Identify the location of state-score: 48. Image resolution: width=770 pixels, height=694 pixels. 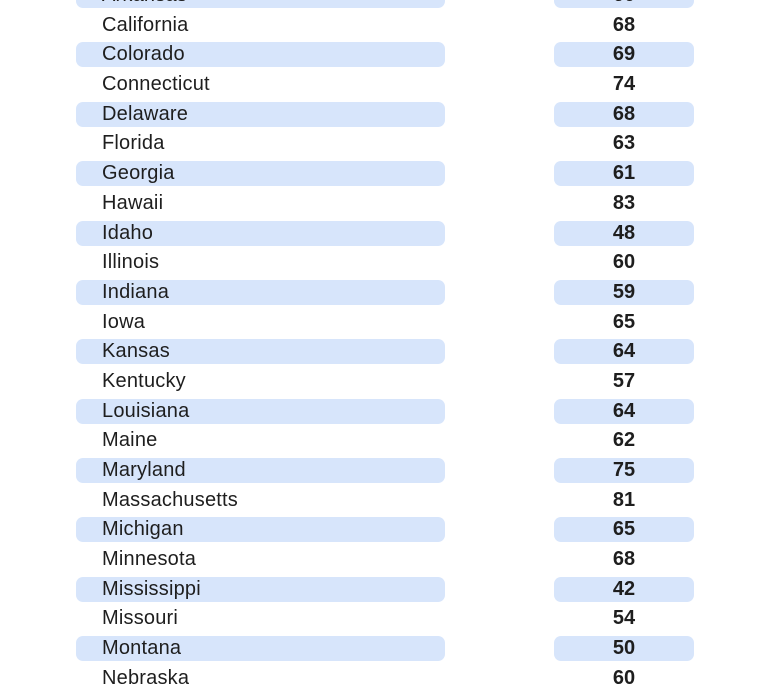
(624, 232).